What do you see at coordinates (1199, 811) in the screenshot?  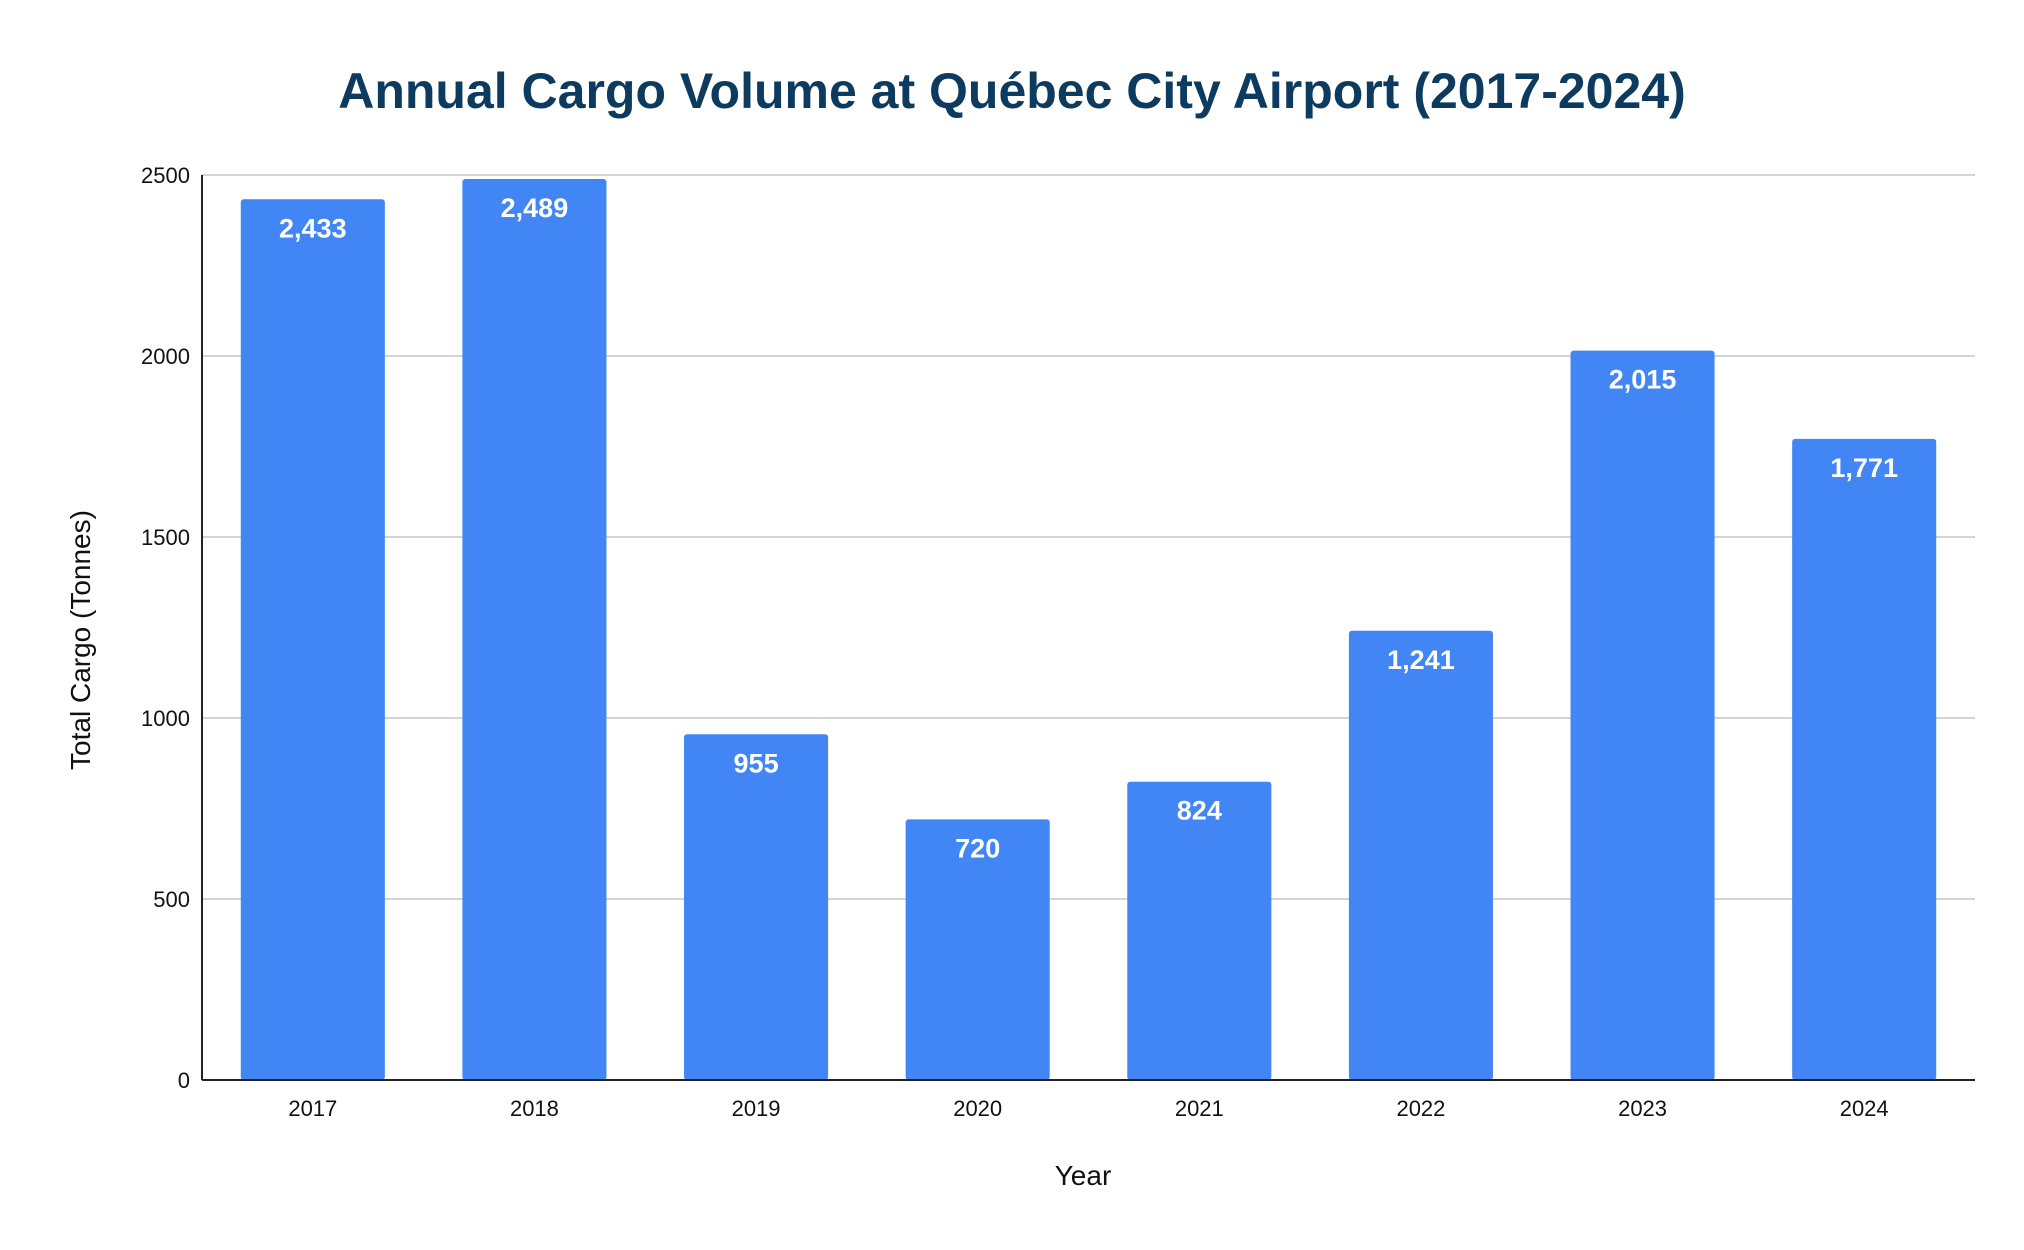 I see `data-label-2021: 824` at bounding box center [1199, 811].